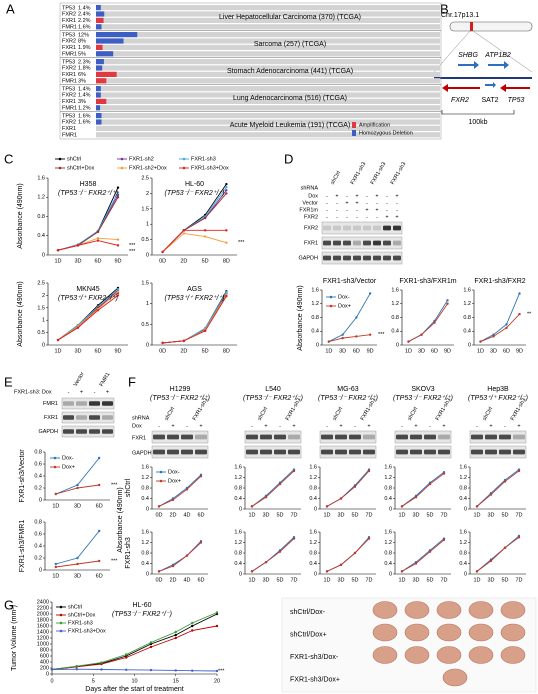 Image resolution: width=538 pixels, height=694 pixels. Describe the element at coordinates (141, 418) in the screenshot. I see `row-label: shRNA` at that location.